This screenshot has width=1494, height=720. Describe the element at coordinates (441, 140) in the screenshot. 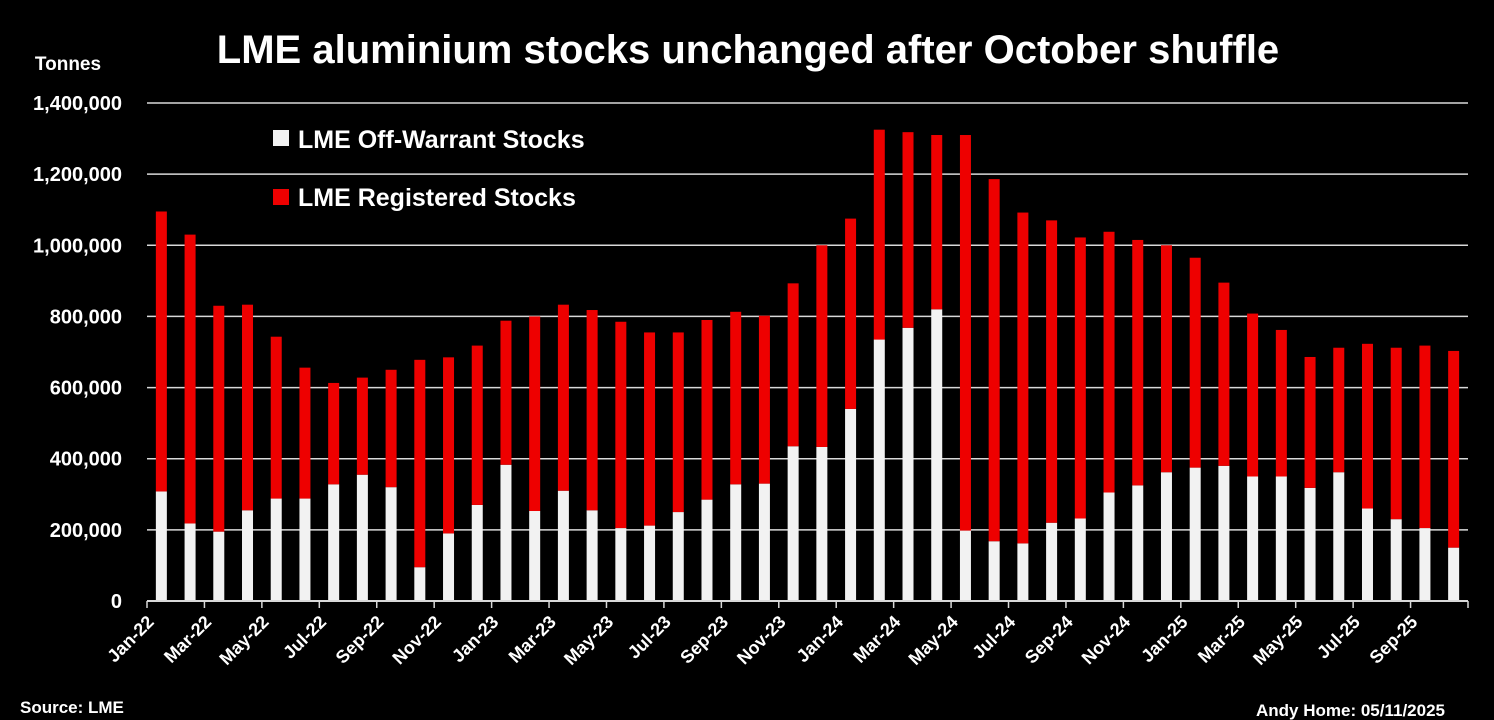

I see `legend-label-off-warrant: LME Off-Warrant Stocks` at that location.